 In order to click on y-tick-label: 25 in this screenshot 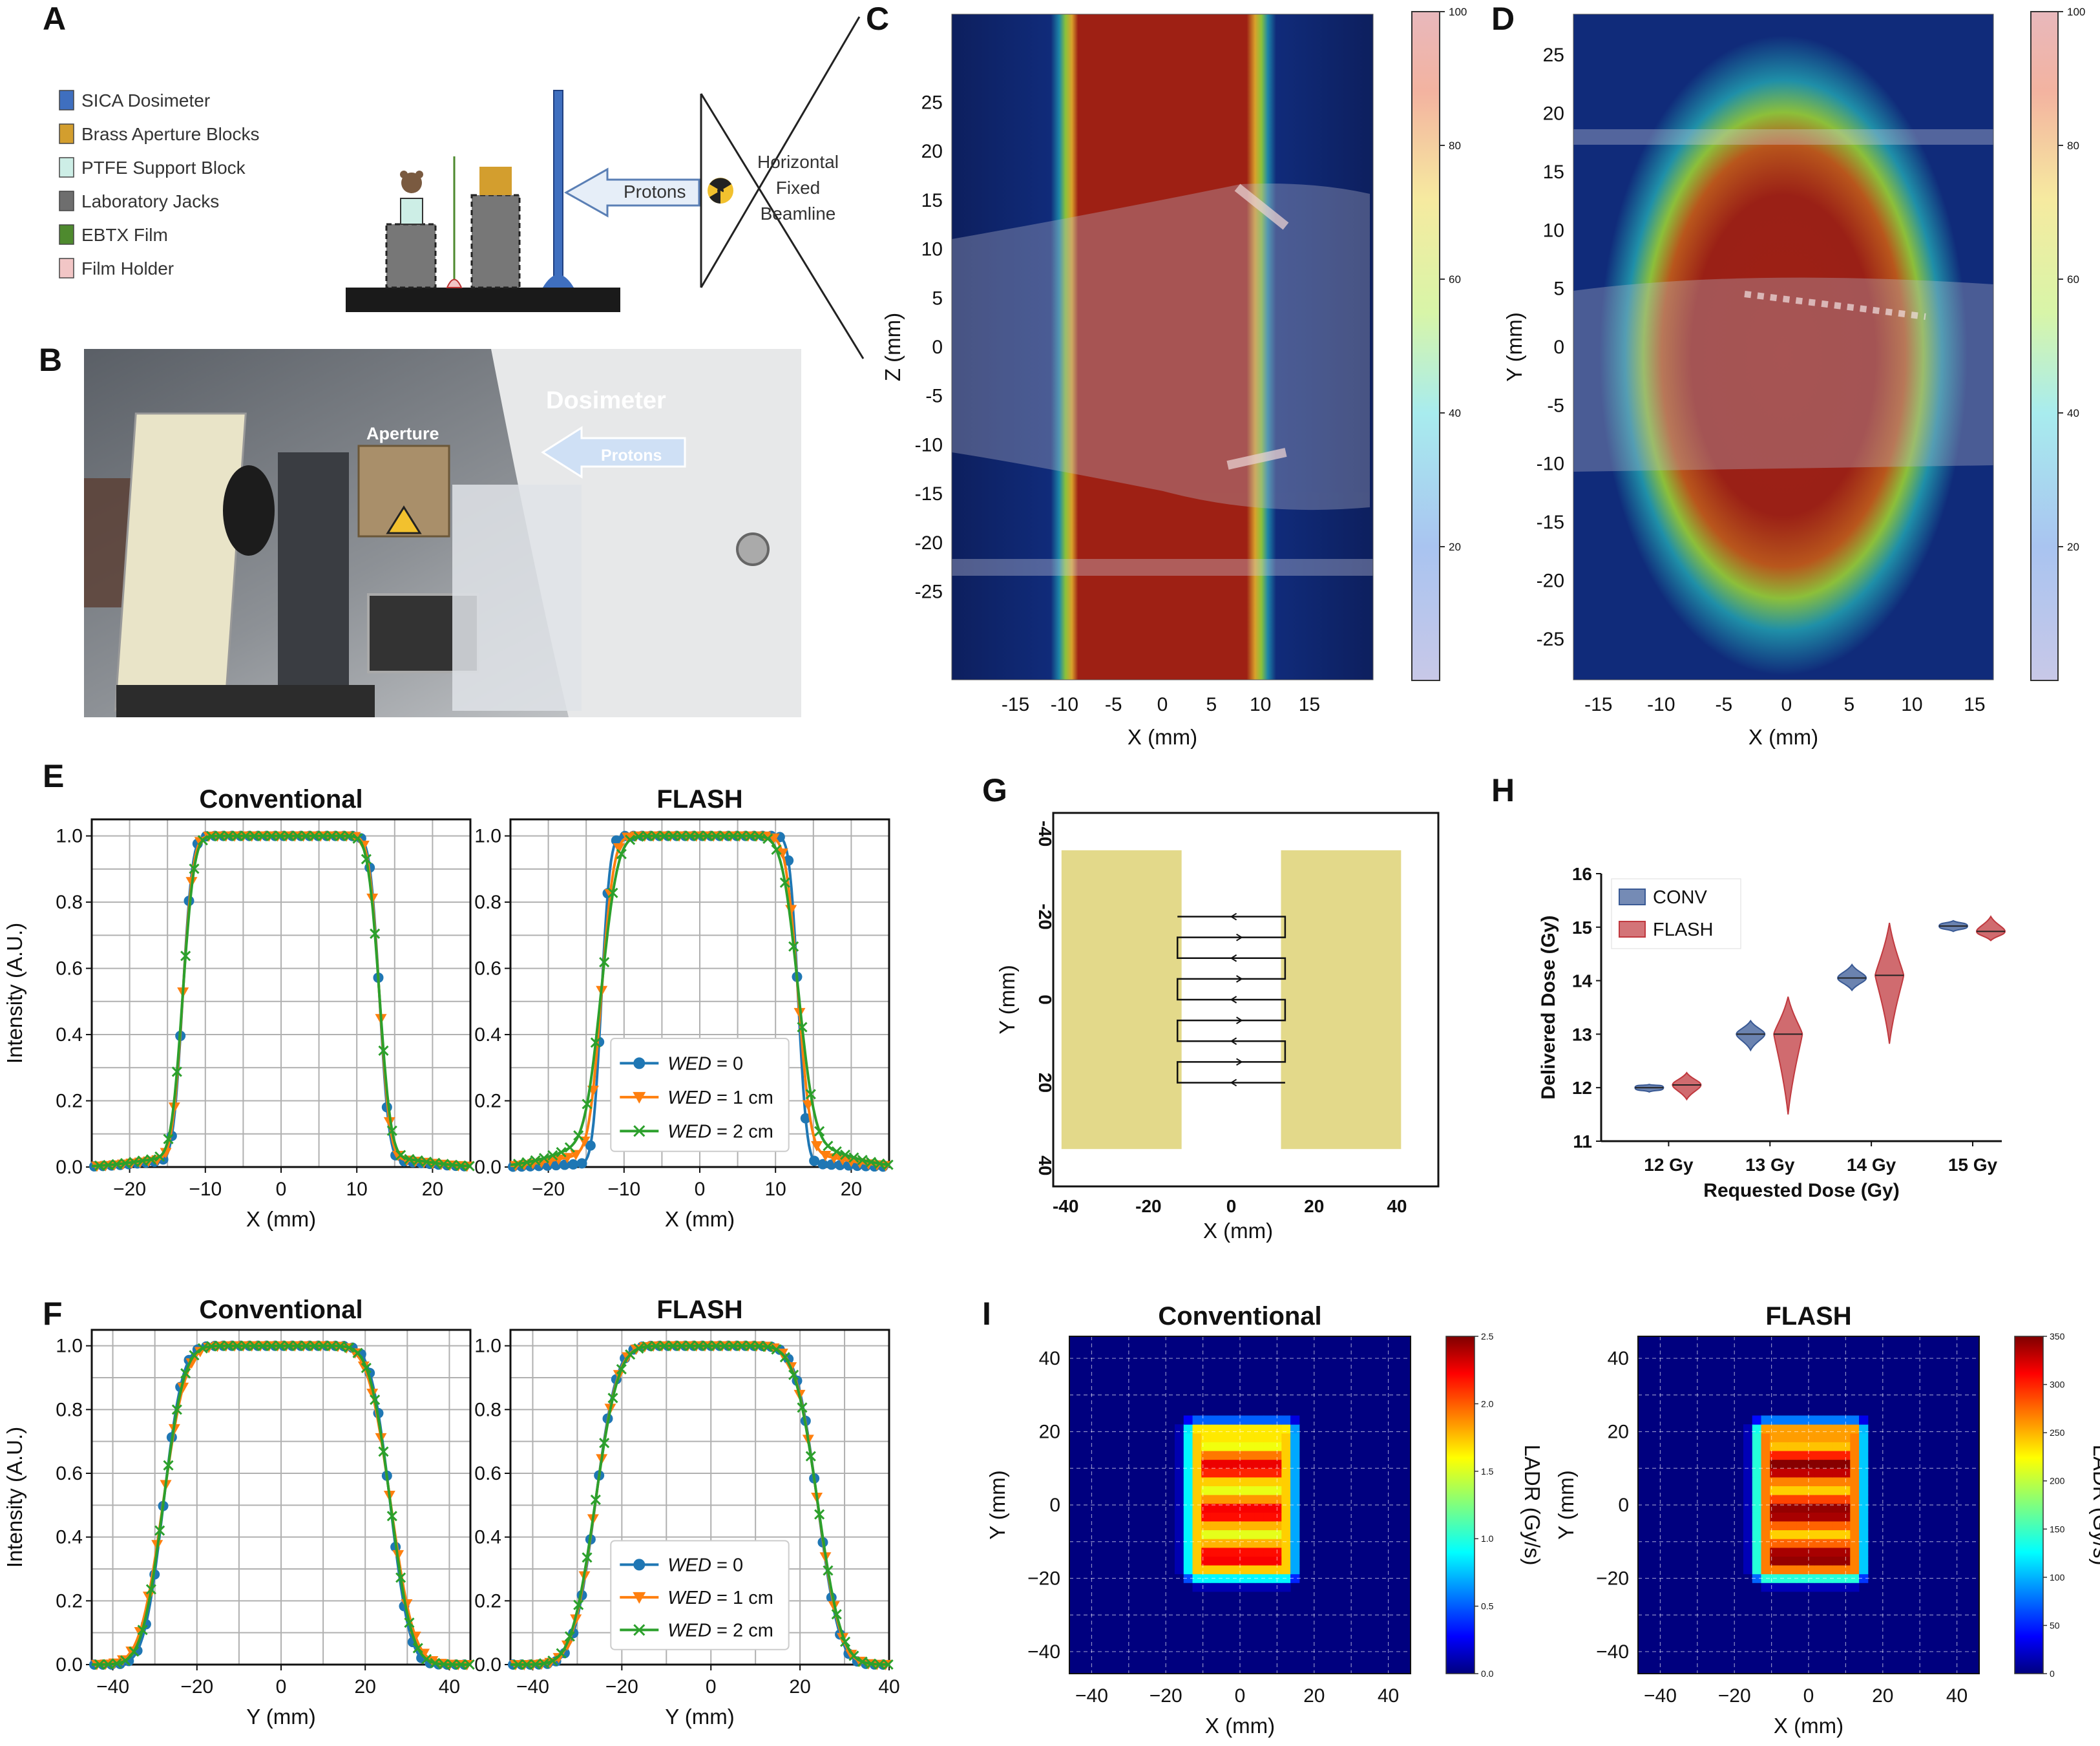, I will do `click(1553, 56)`.